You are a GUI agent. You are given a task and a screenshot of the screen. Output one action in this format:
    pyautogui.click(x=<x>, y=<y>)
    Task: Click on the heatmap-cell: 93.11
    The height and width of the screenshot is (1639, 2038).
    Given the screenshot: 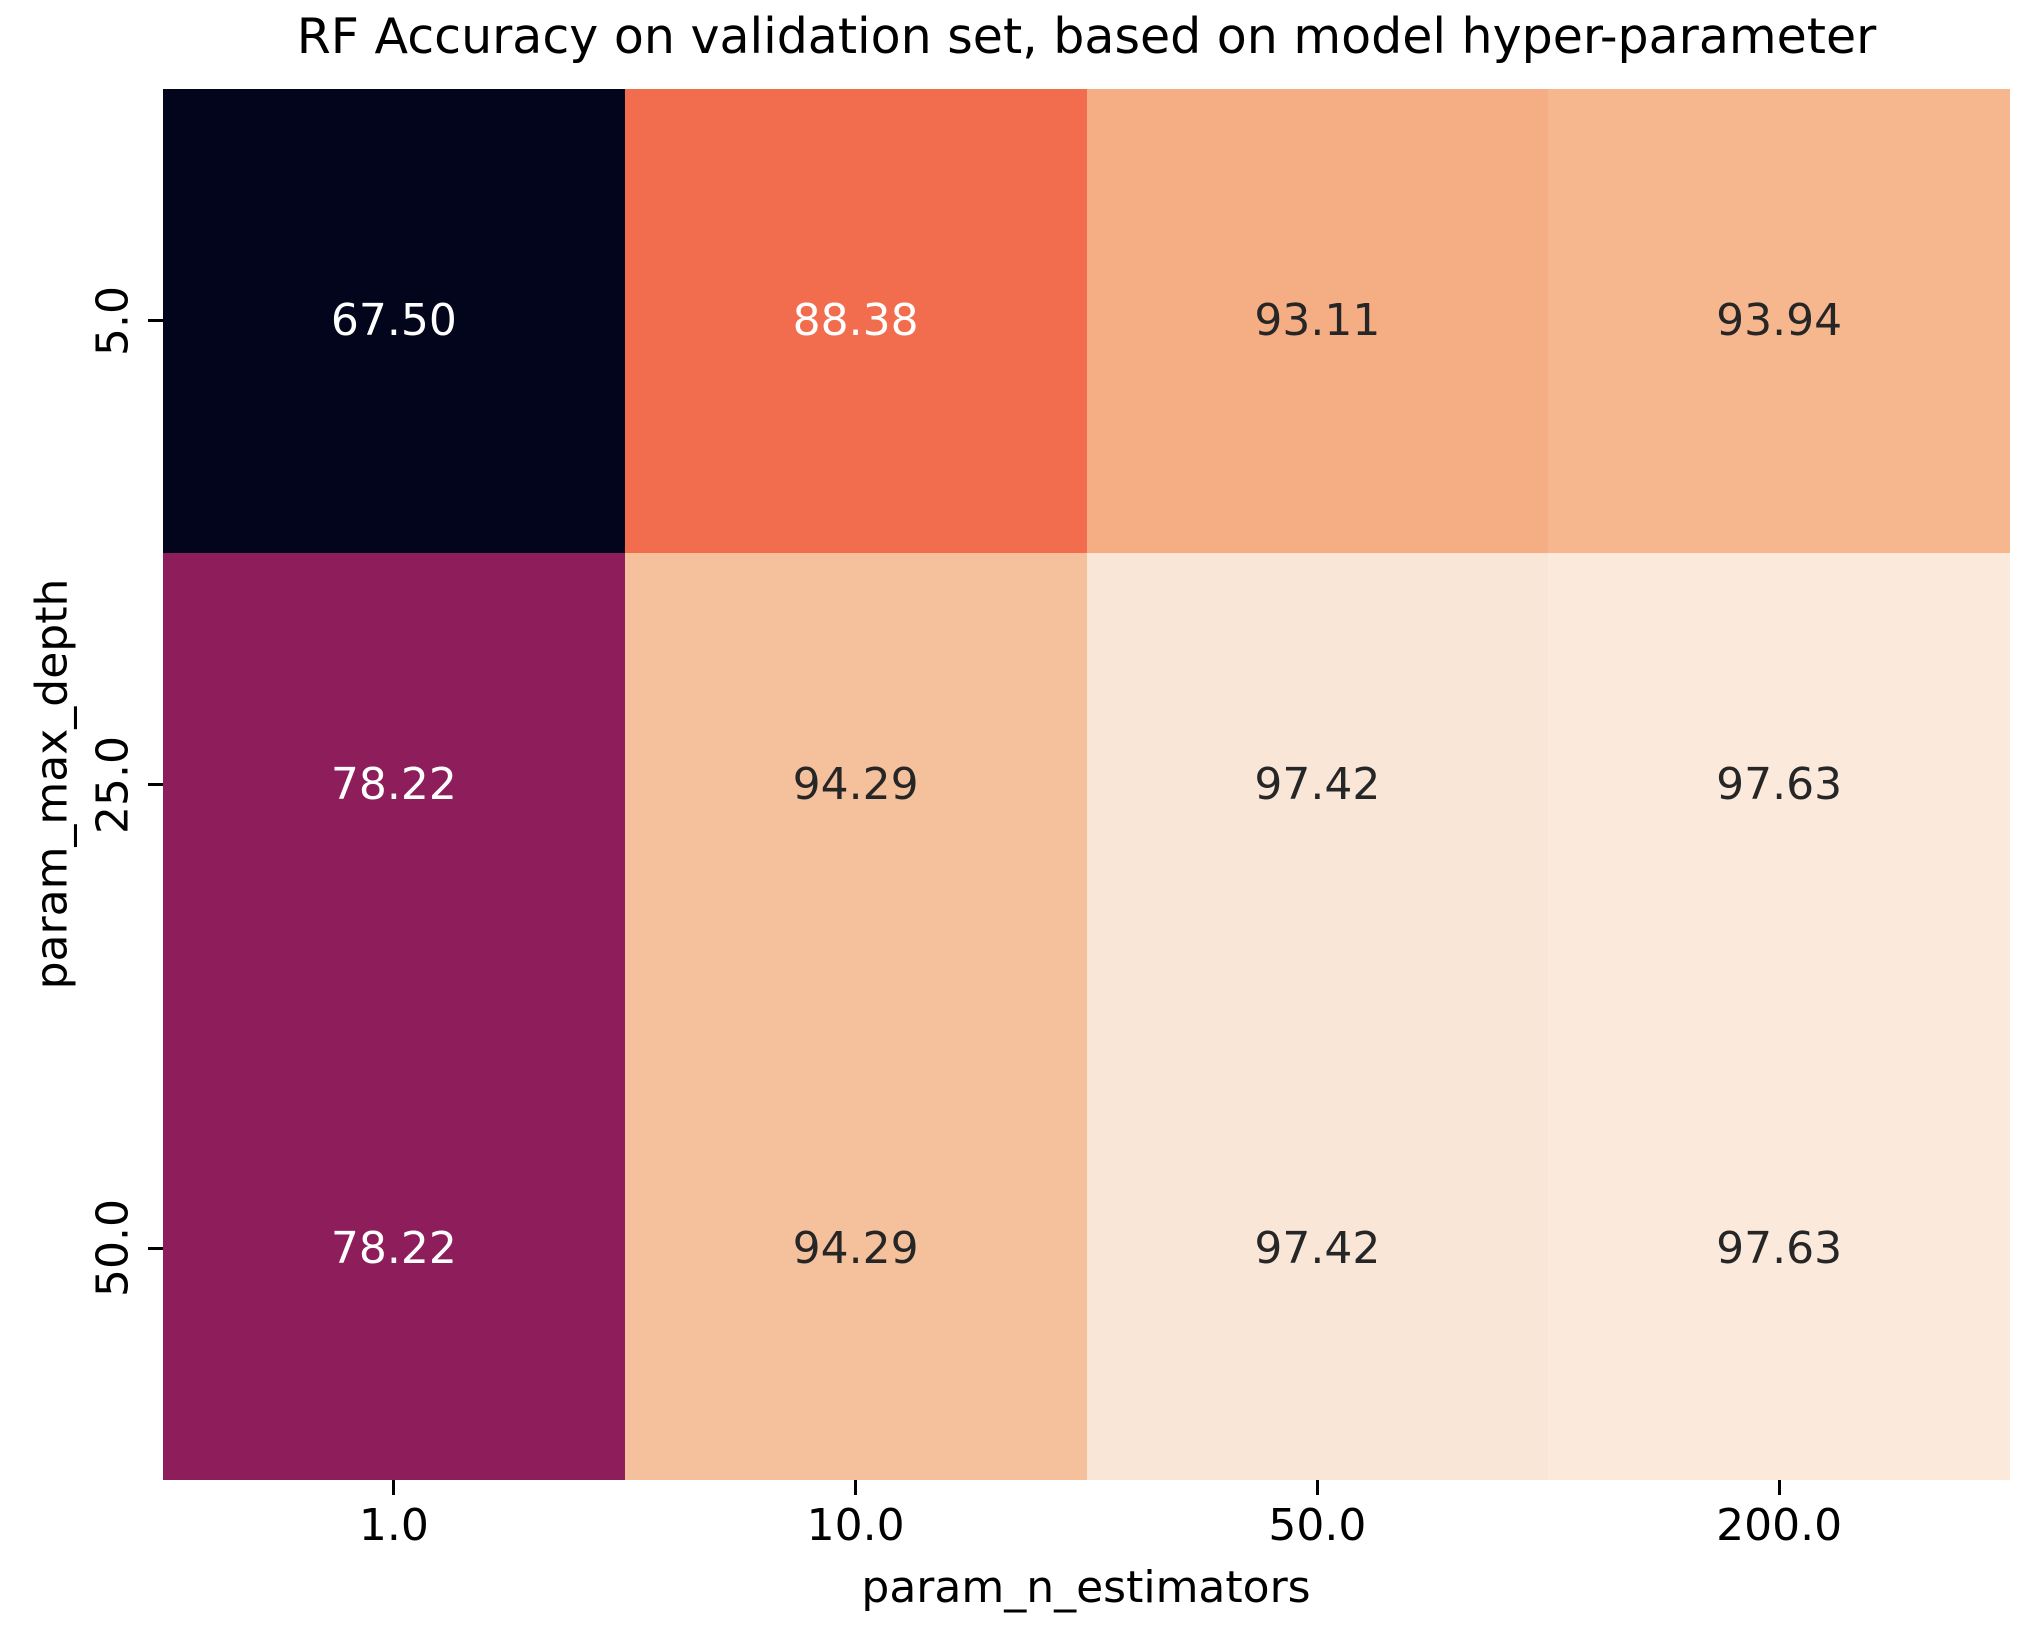 What is the action you would take?
    pyautogui.click(x=1317, y=321)
    